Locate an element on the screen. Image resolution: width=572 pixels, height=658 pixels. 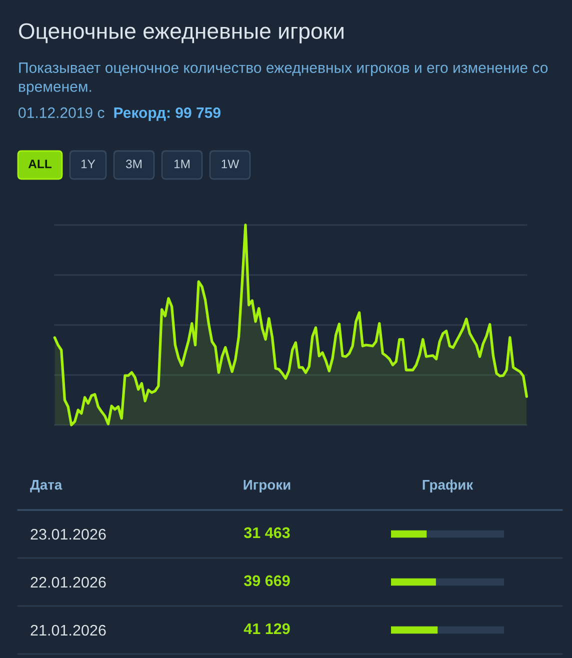
text: График is located at coordinates (448, 486).